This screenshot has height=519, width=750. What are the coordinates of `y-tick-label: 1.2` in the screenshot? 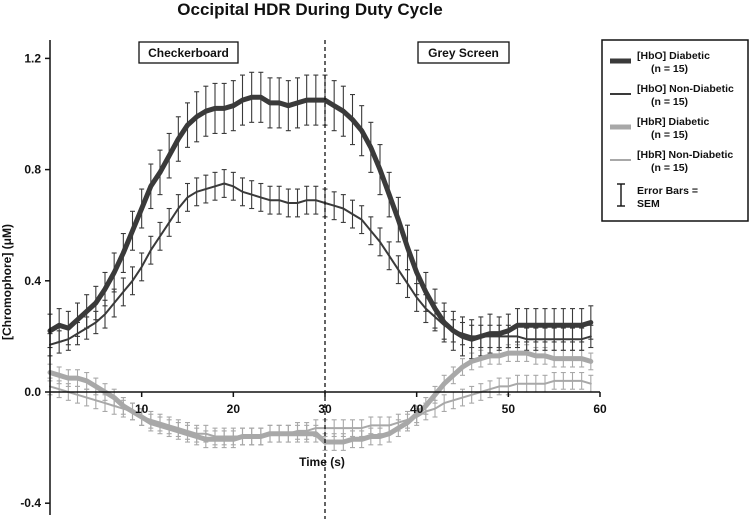 It's located at (32, 58).